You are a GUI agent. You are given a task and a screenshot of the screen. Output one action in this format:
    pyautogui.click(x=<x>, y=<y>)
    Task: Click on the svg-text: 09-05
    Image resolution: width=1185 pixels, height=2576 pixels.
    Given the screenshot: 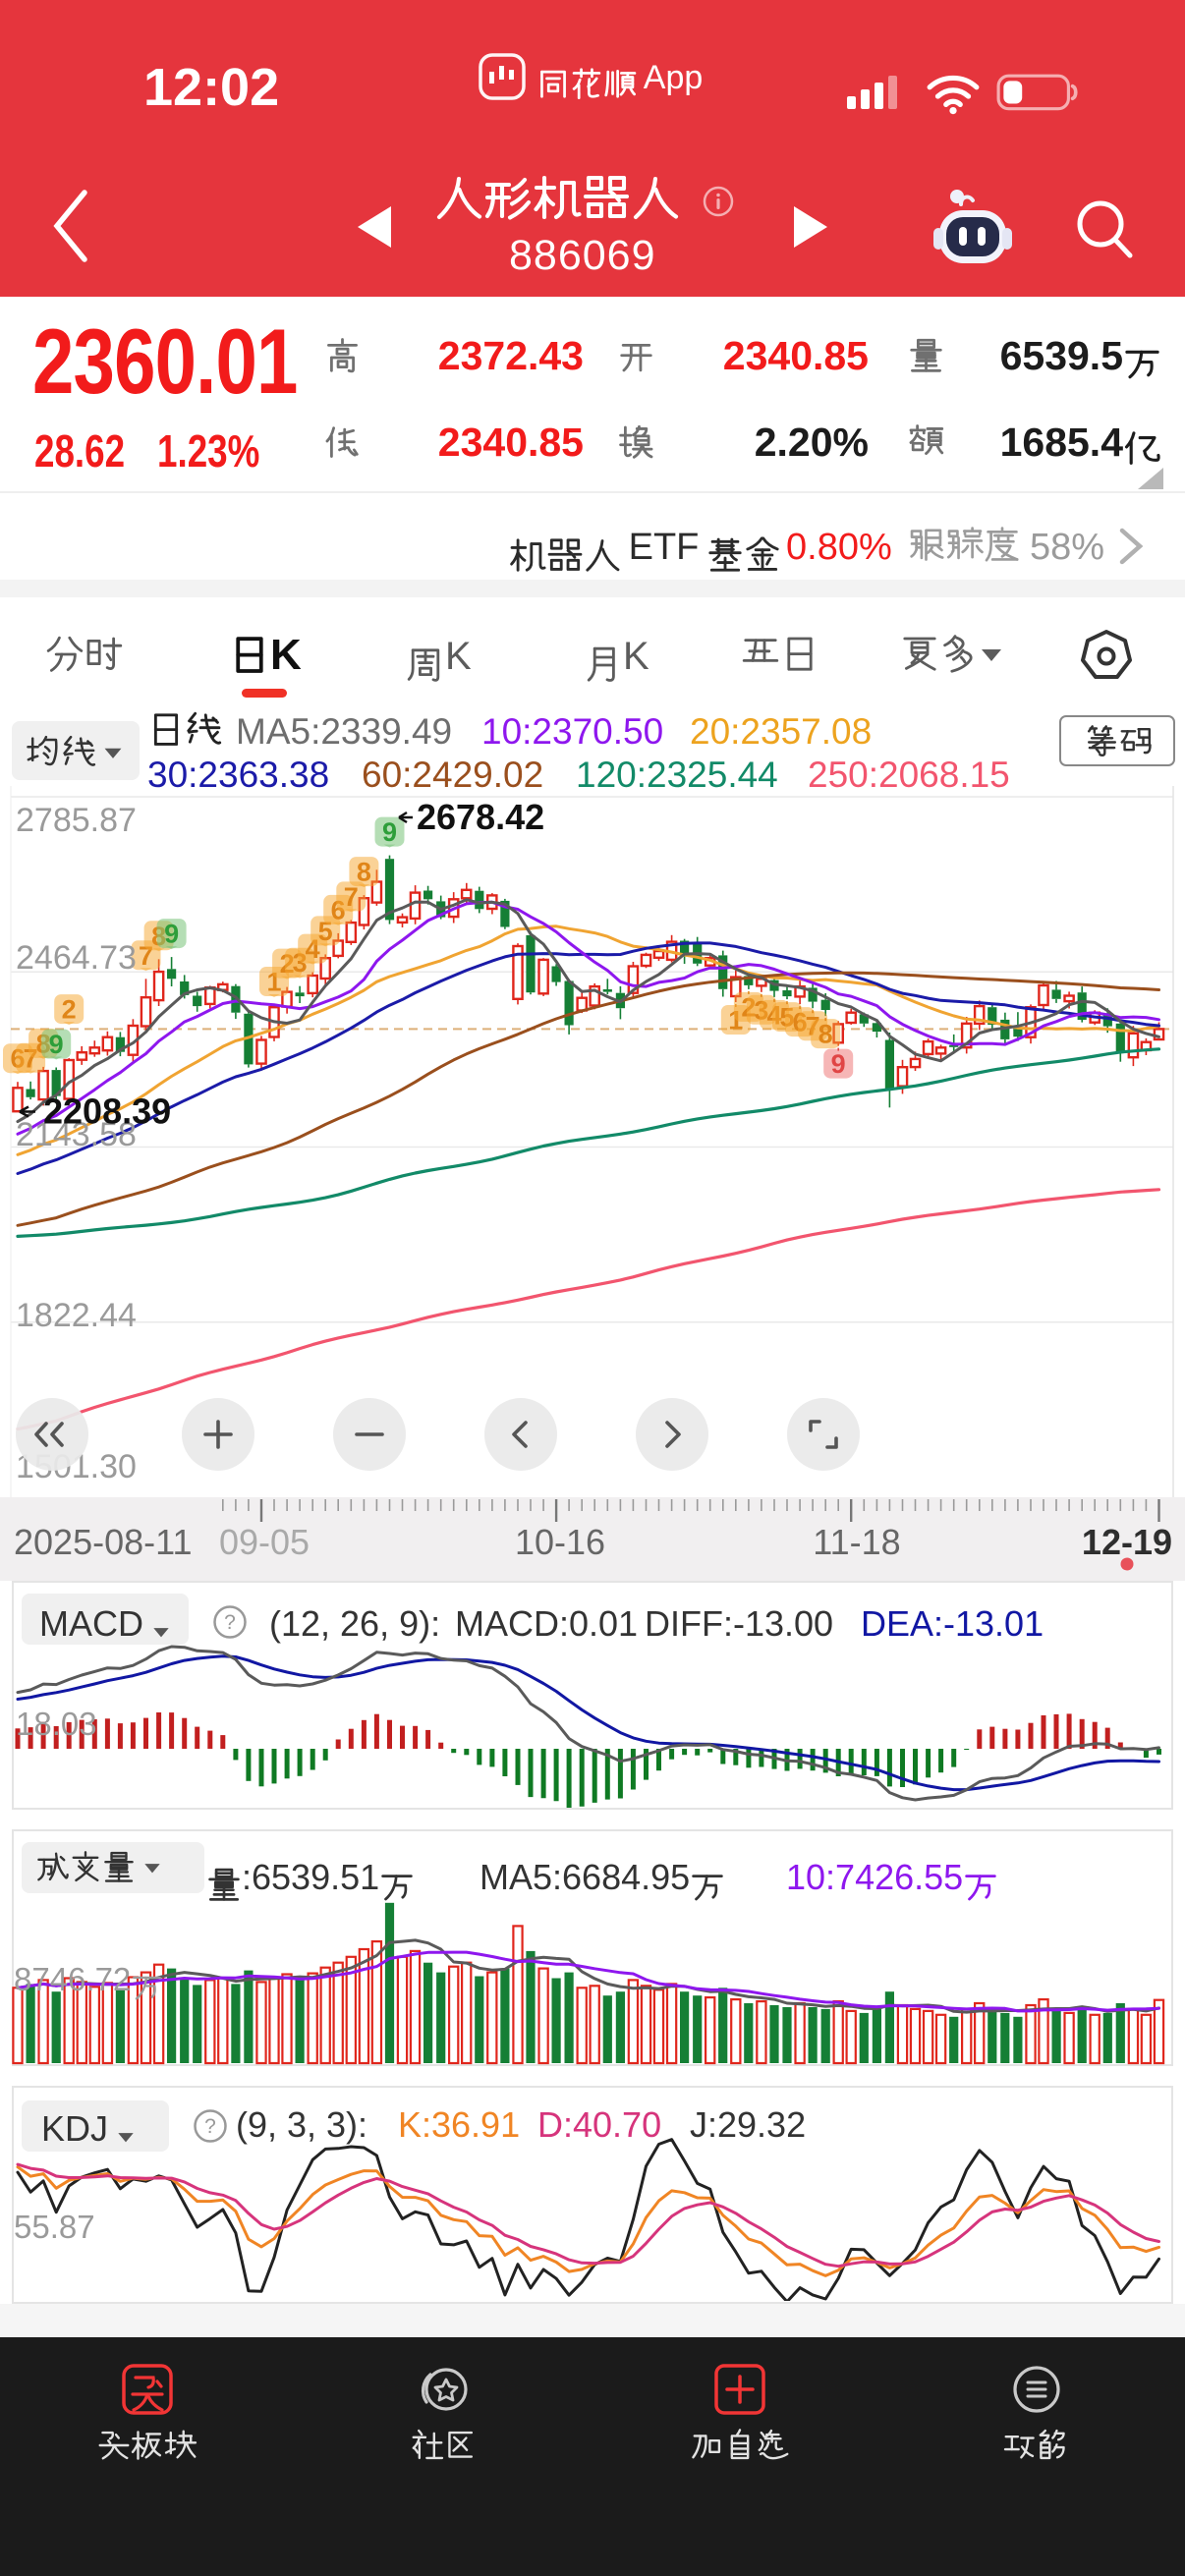 What is the action you would take?
    pyautogui.click(x=264, y=1542)
    